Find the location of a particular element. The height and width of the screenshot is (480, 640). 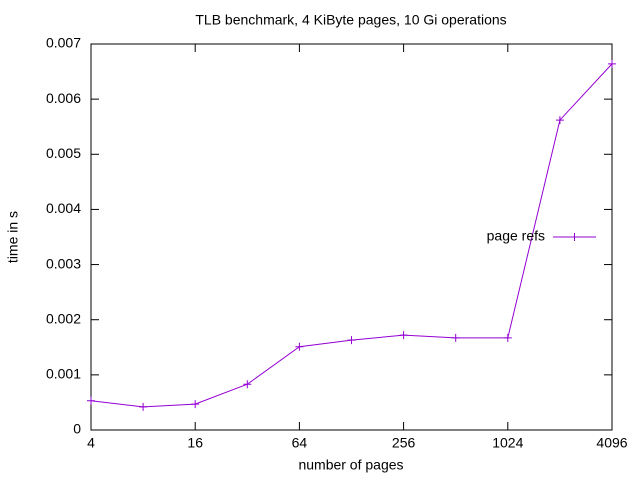

y-tick-label: 0 is located at coordinates (77, 429).